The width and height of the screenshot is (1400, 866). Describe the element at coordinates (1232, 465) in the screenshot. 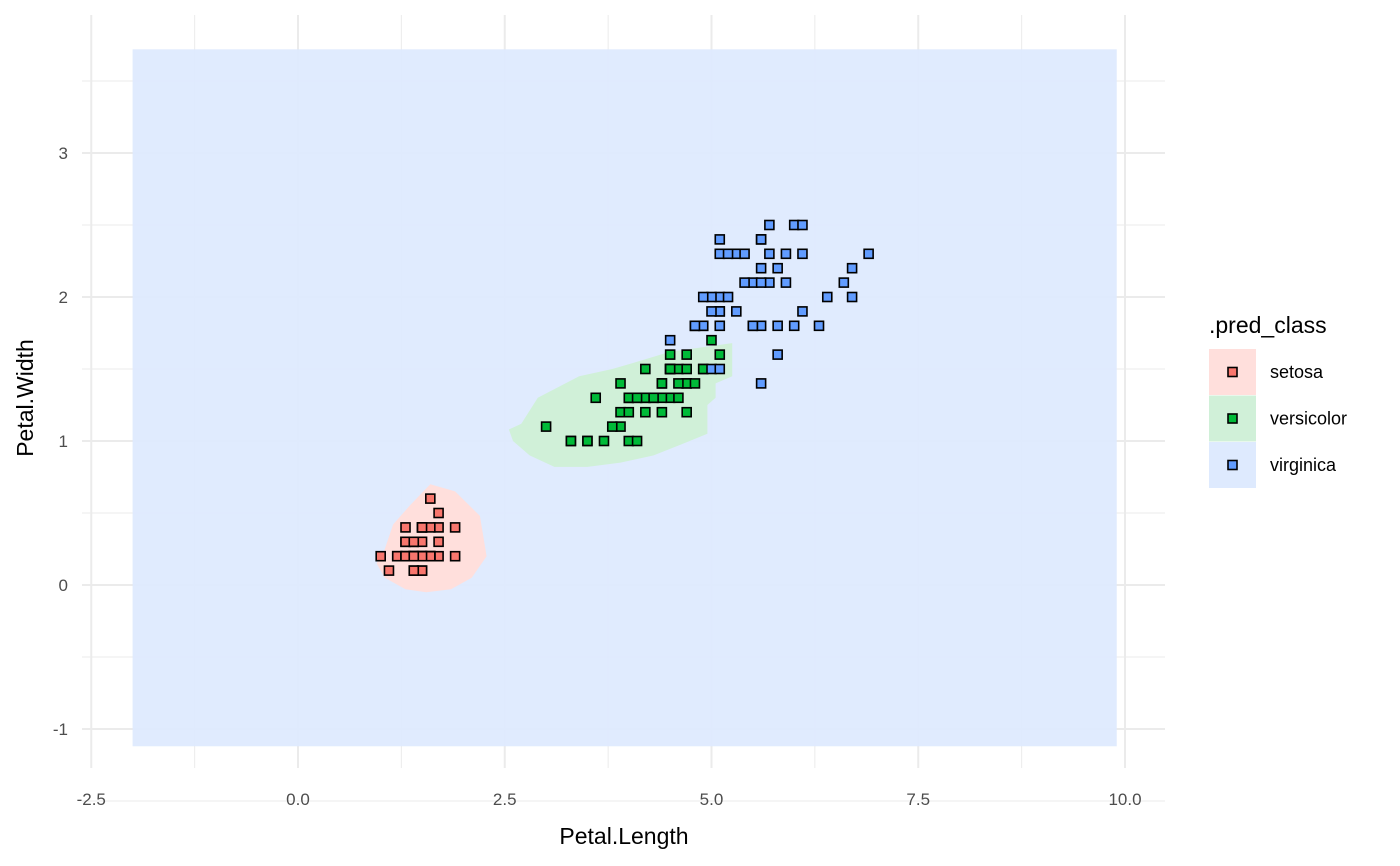

I see `legend-marker-virginica` at that location.